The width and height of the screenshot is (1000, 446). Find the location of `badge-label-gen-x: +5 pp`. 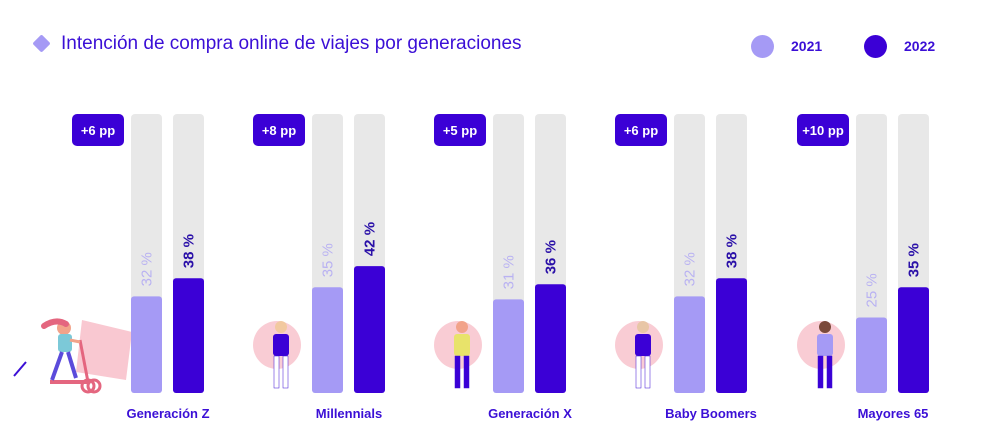

badge-label-gen-x: +5 pp is located at coordinates (460, 130).